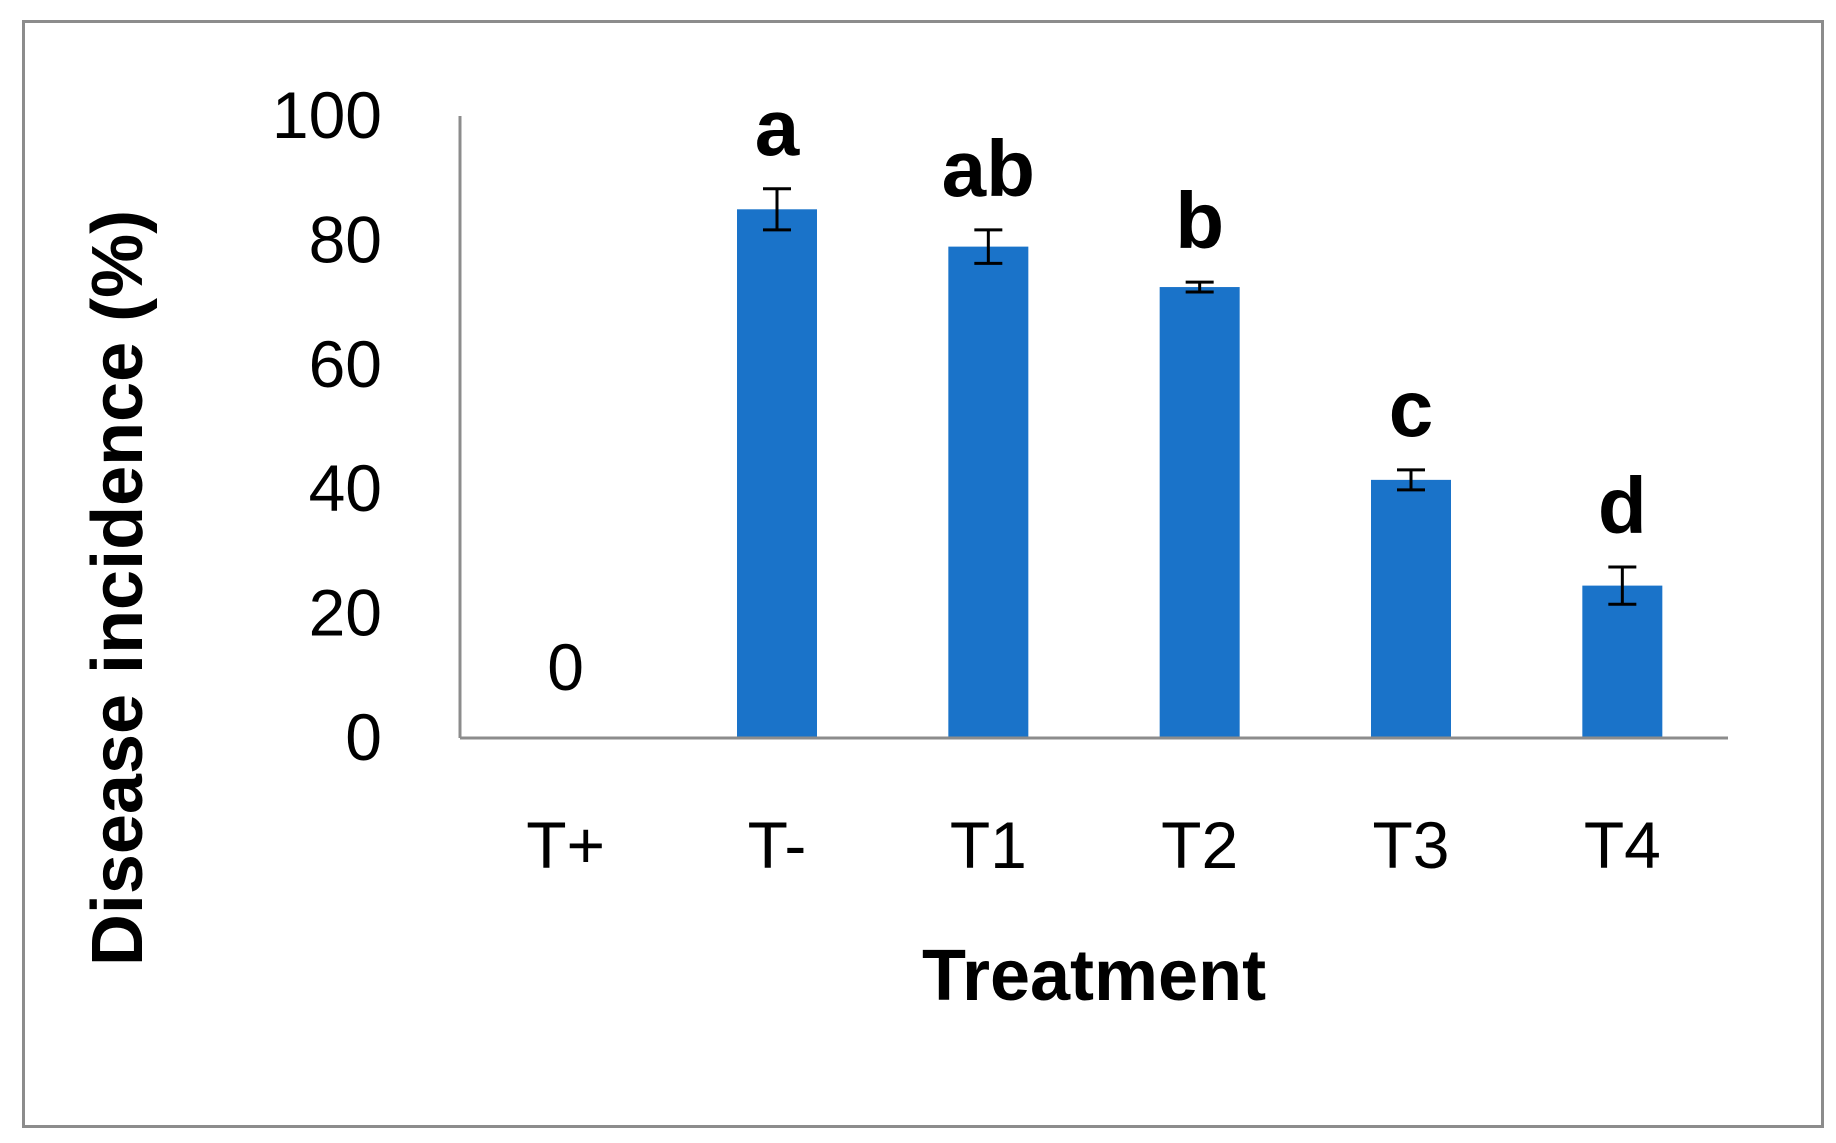 This screenshot has height=1143, width=1836. What do you see at coordinates (988, 492) in the screenshot?
I see `bar-T1` at bounding box center [988, 492].